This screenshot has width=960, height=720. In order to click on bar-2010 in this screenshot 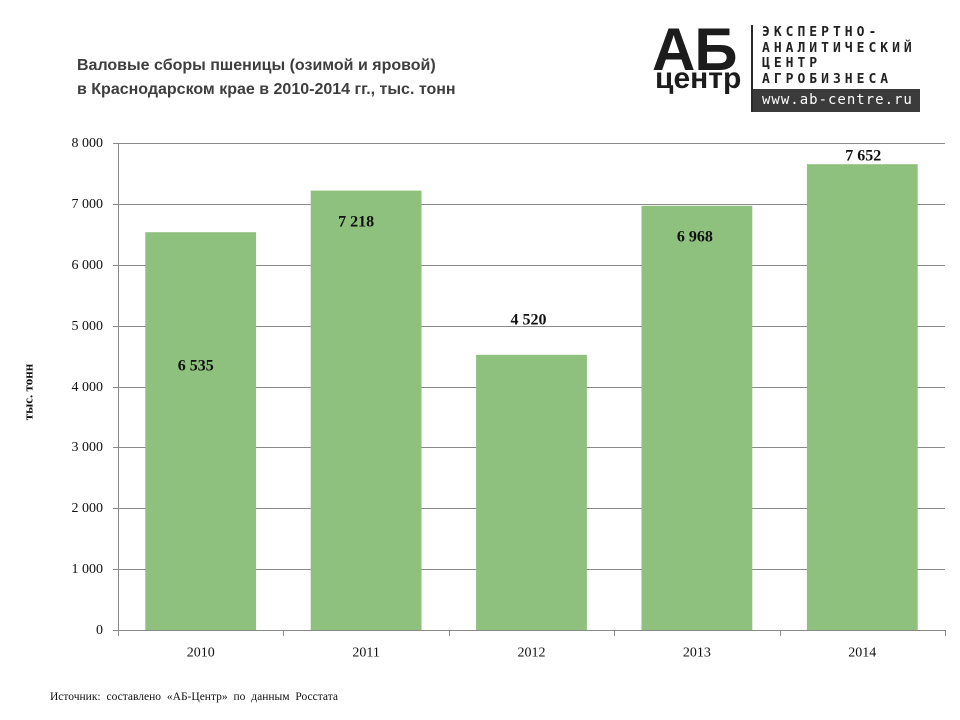, I will do `click(201, 431)`.